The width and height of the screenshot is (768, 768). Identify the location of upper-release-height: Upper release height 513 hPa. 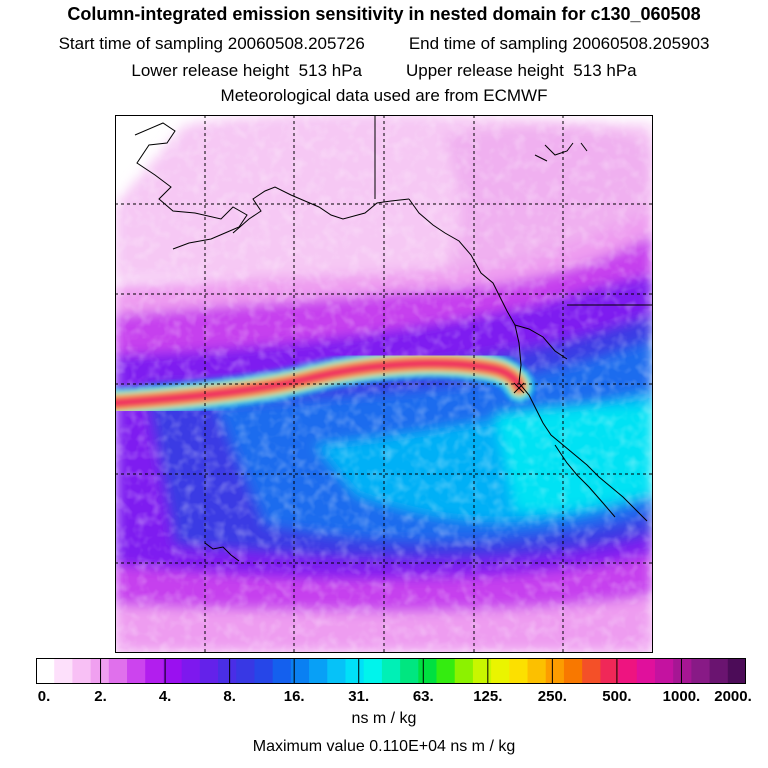
(521, 70).